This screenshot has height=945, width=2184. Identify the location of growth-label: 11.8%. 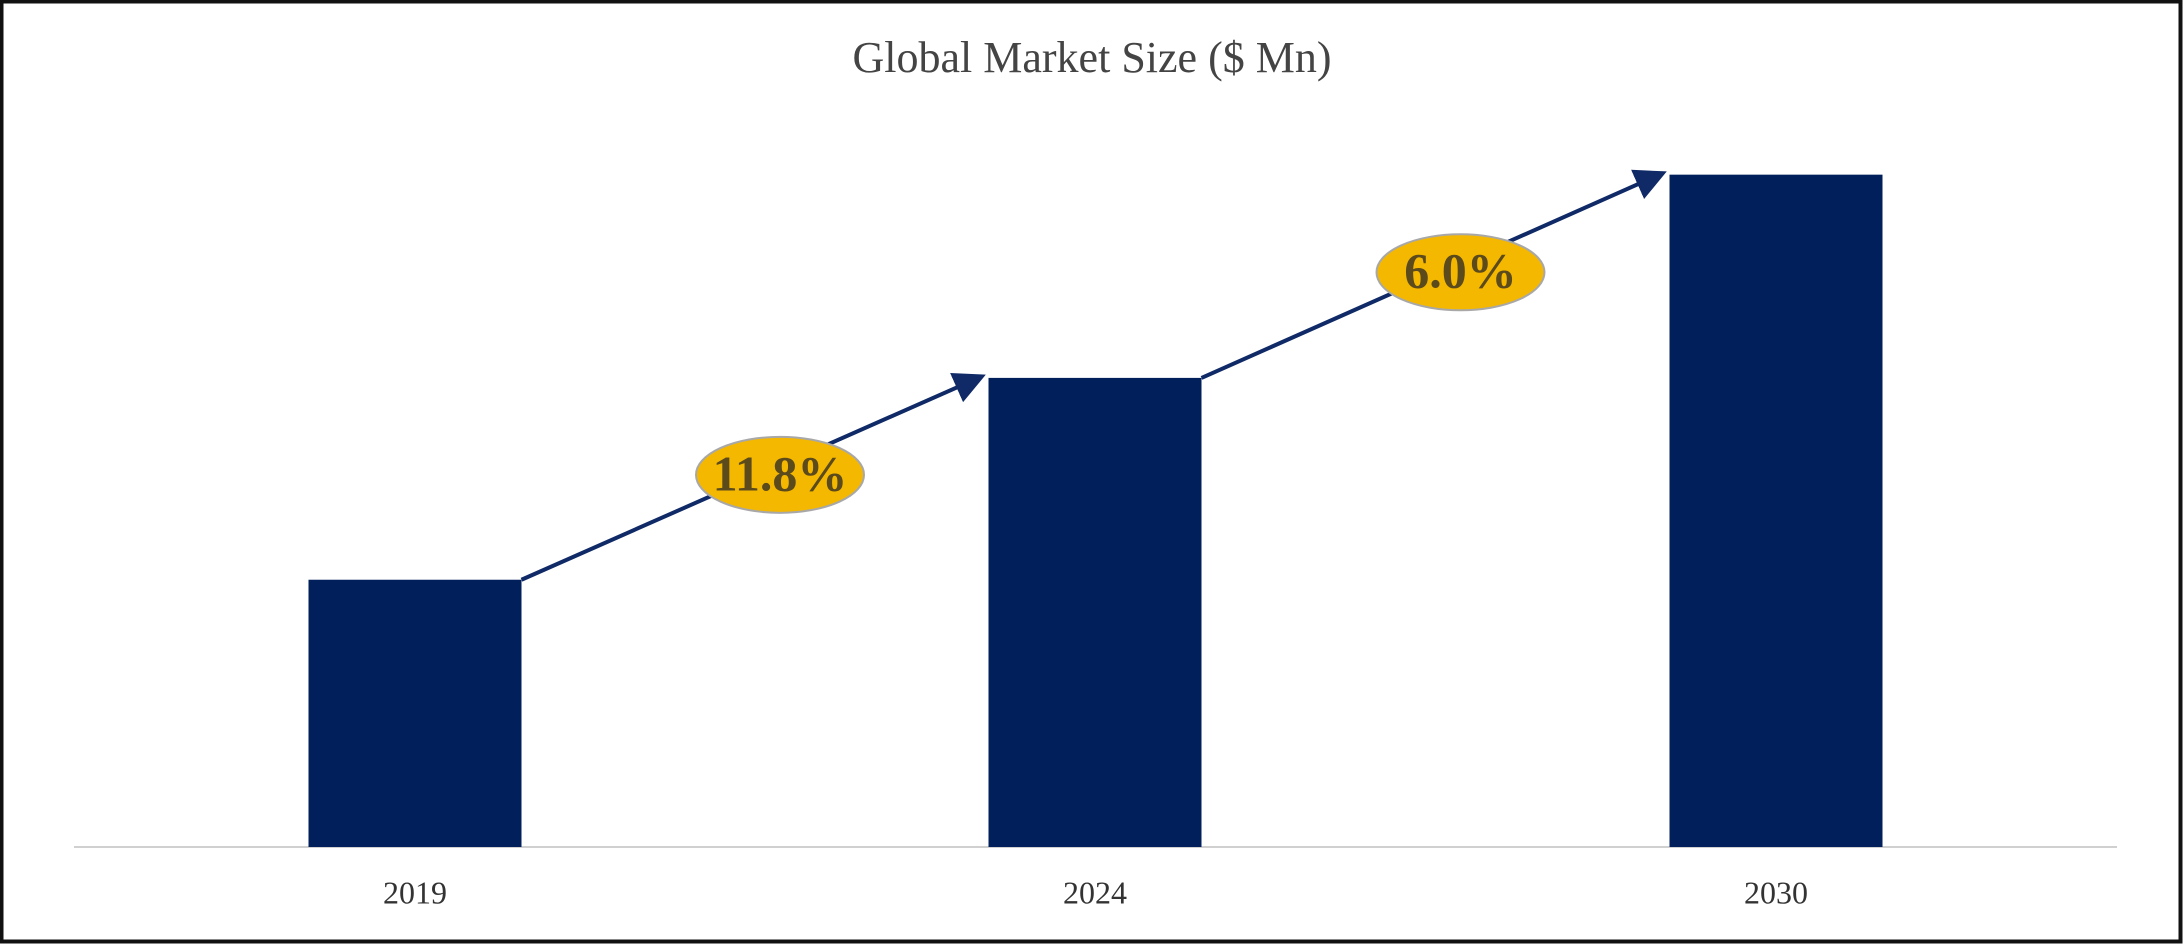
(780, 473).